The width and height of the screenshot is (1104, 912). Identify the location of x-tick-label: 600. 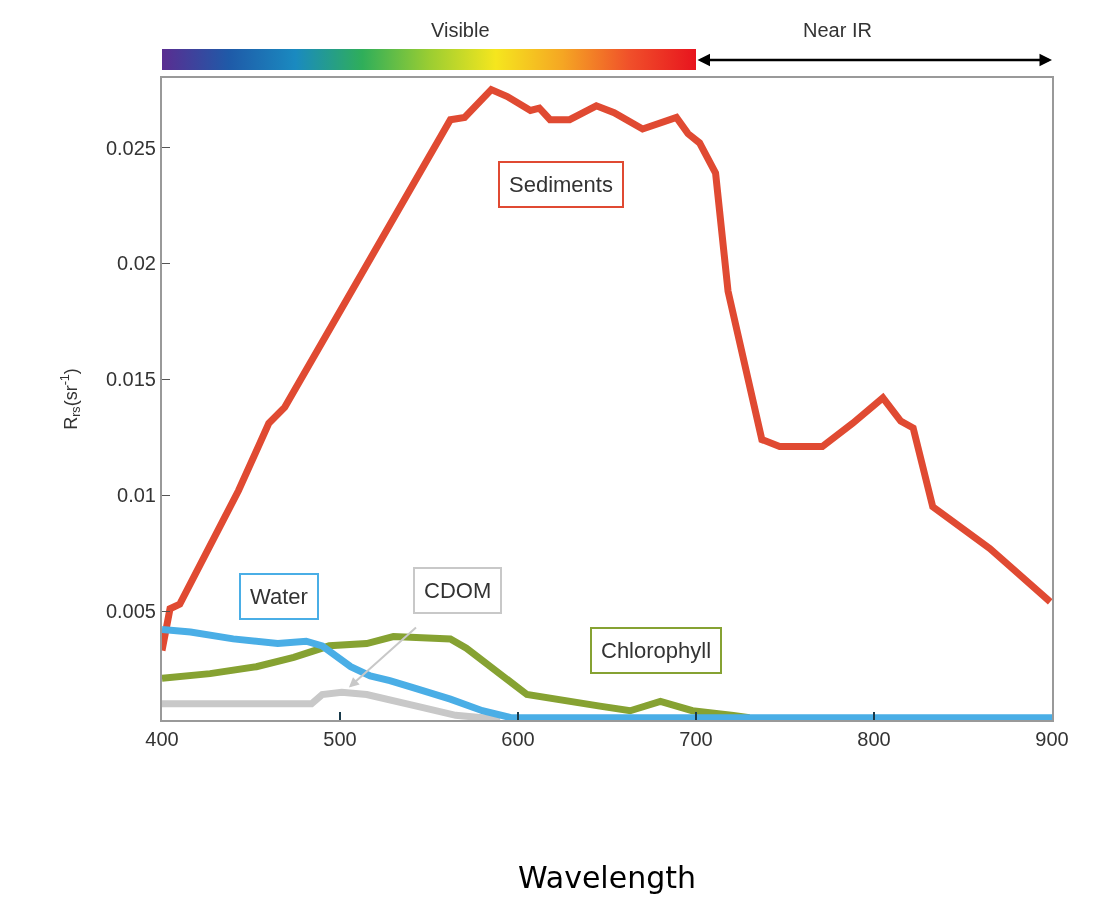
(518, 739).